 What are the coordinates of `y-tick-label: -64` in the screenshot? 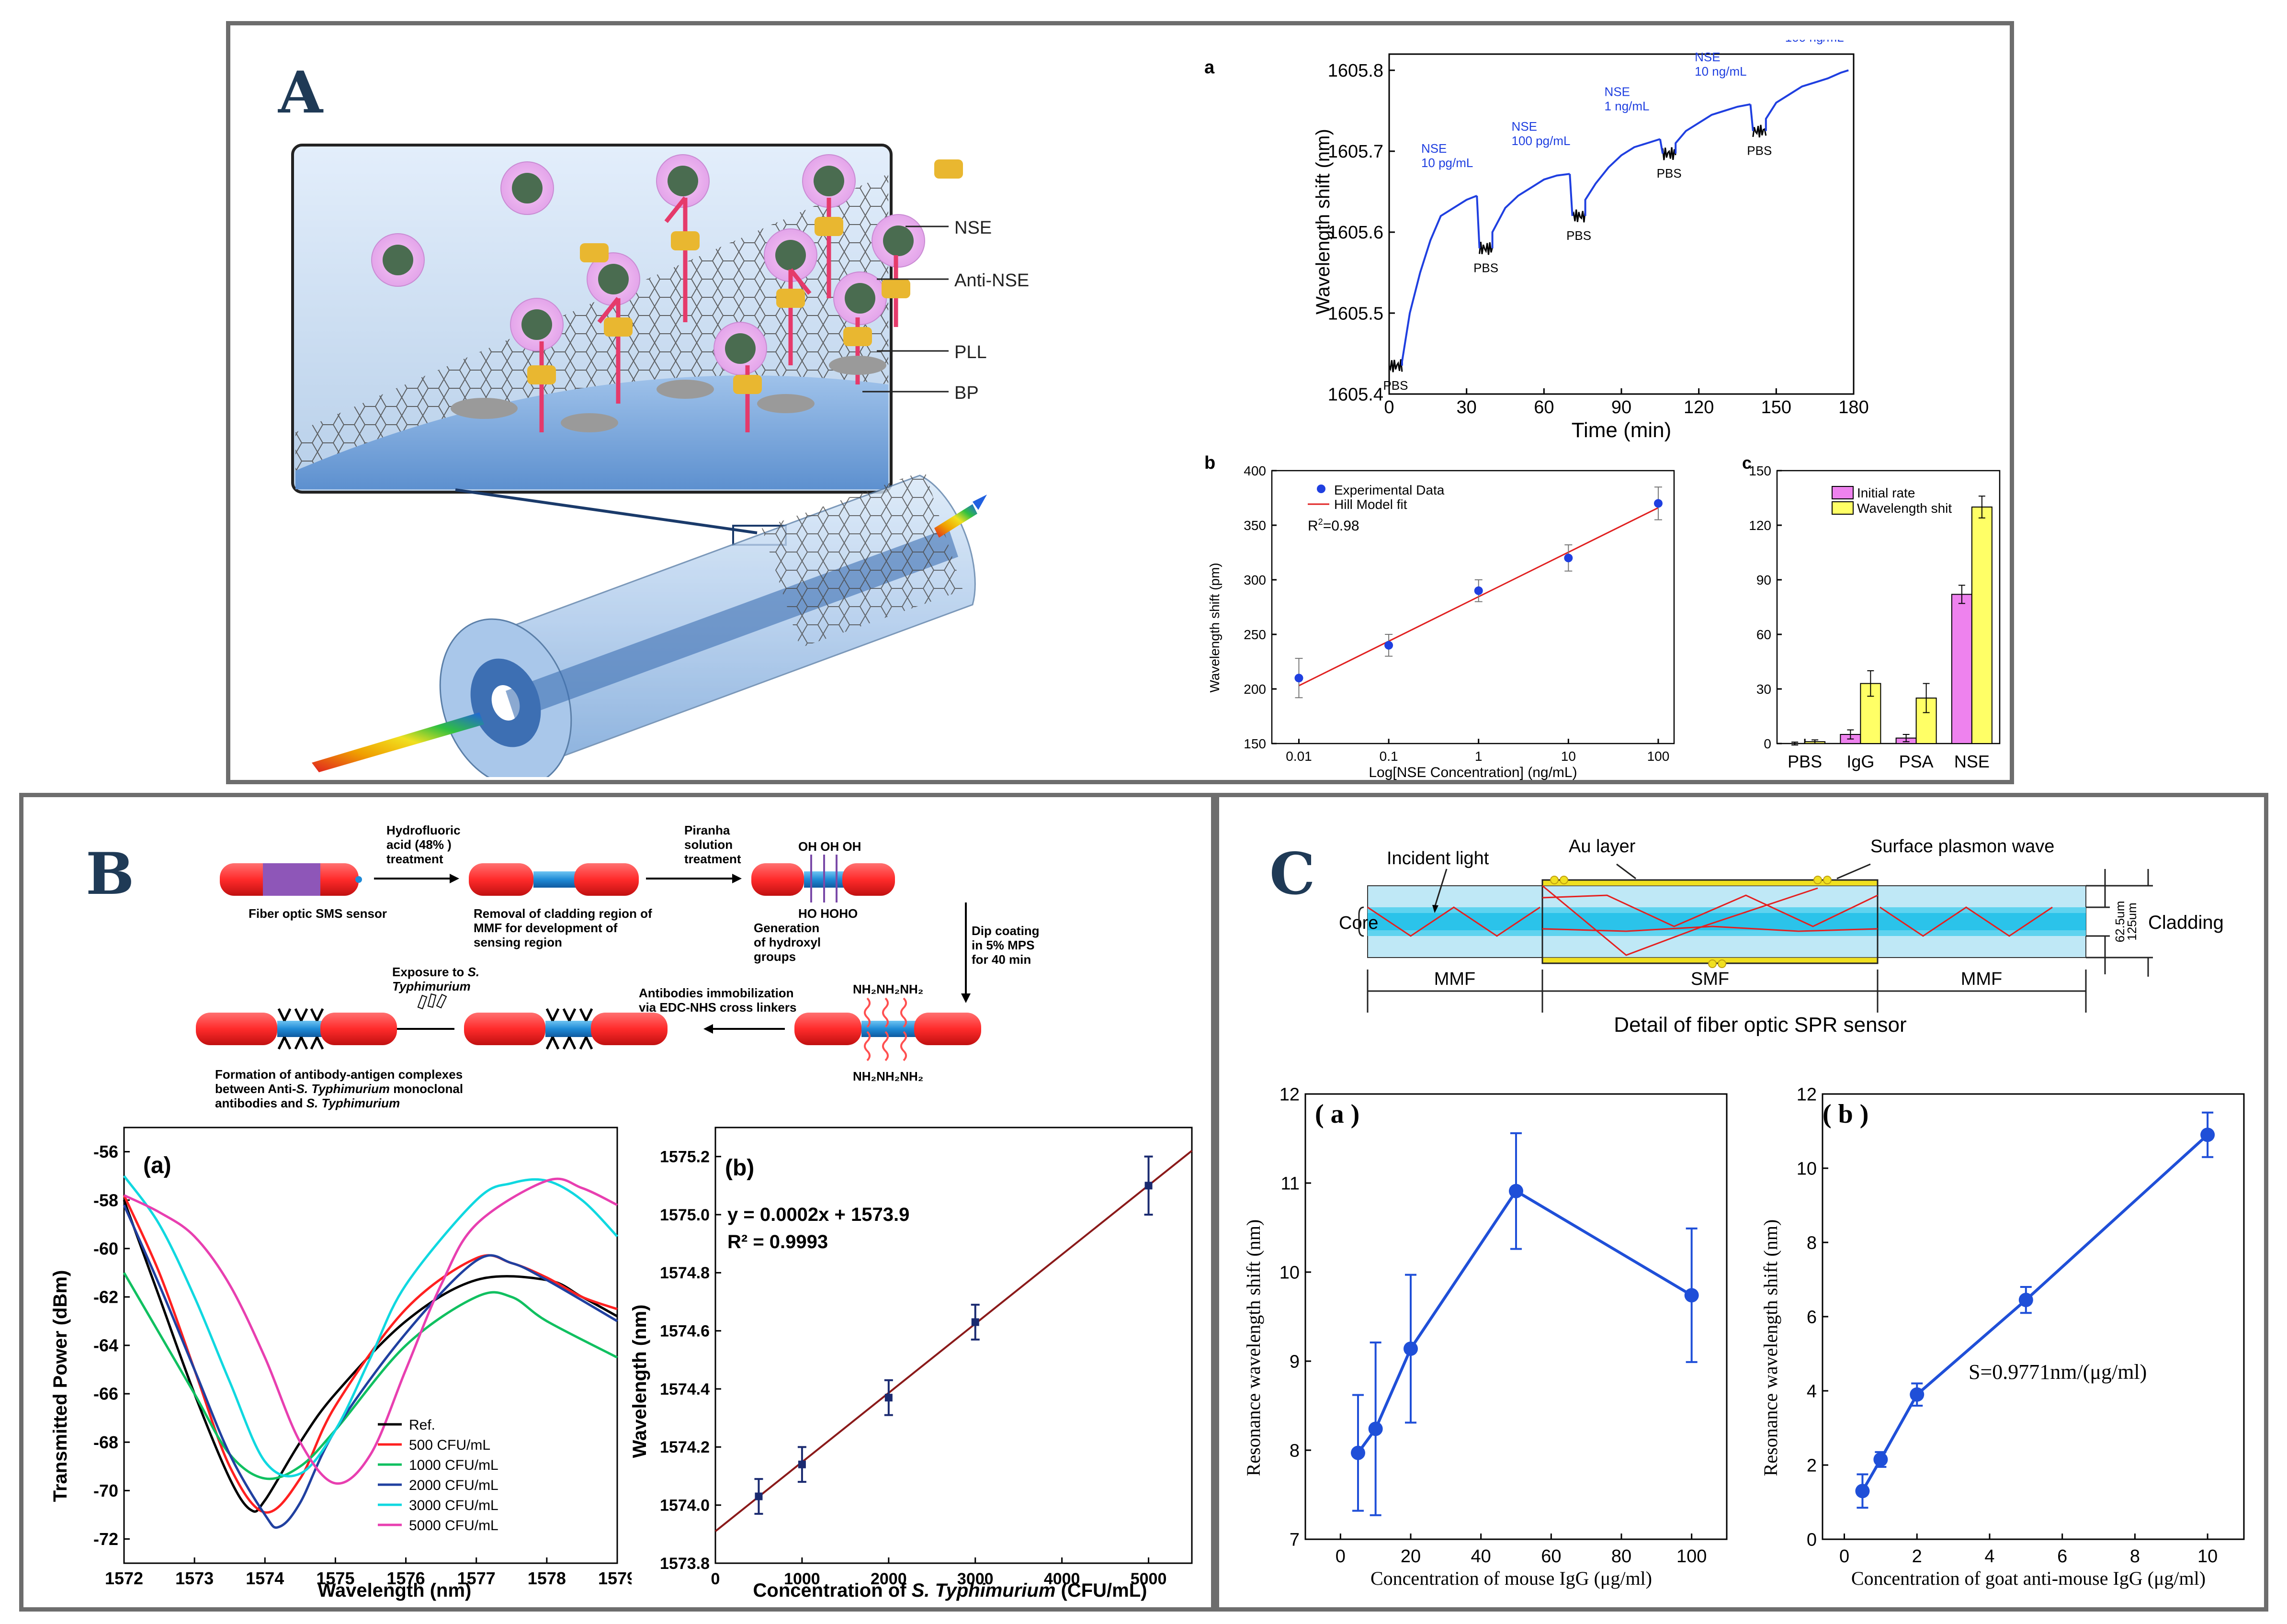 It's located at (105, 1345).